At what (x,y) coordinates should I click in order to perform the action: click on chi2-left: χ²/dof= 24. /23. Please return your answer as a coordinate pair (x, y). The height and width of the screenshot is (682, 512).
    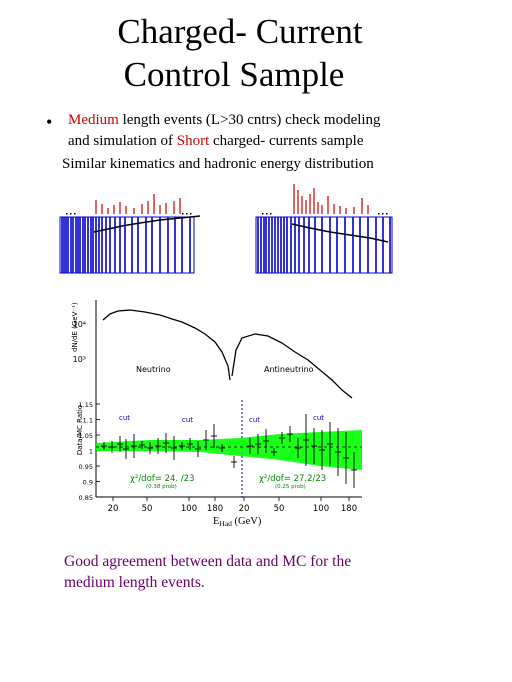
    Looking at the image, I should click on (162, 479).